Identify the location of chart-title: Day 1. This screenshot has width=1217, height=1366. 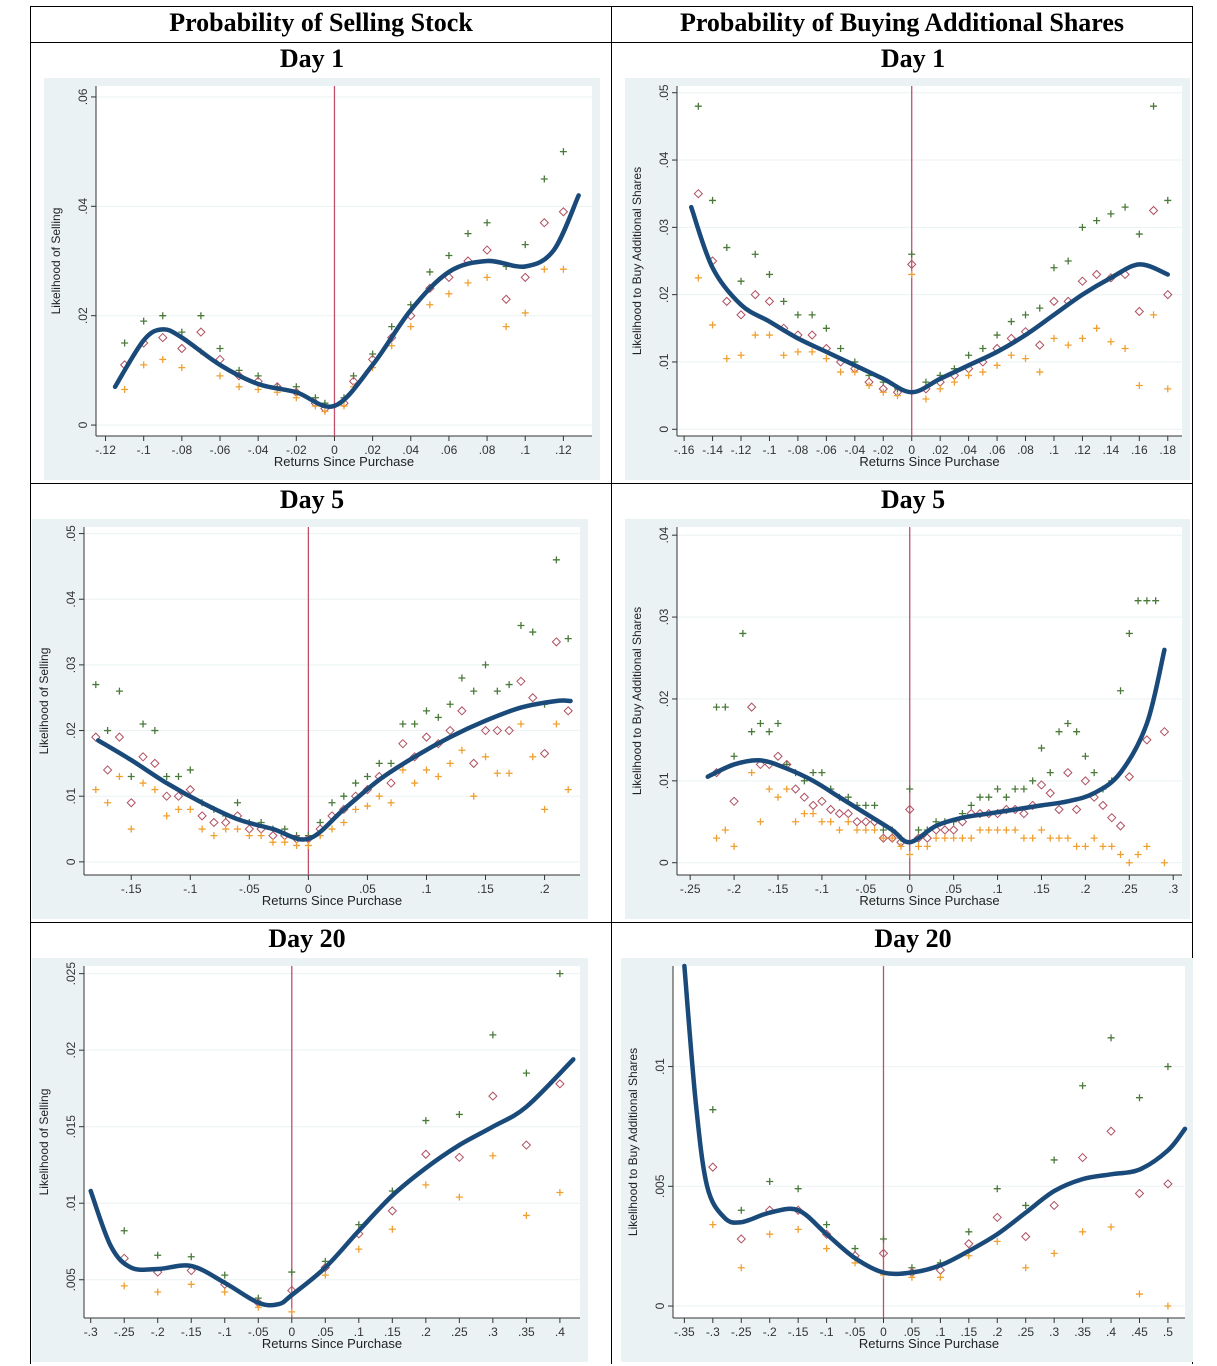
(913, 58).